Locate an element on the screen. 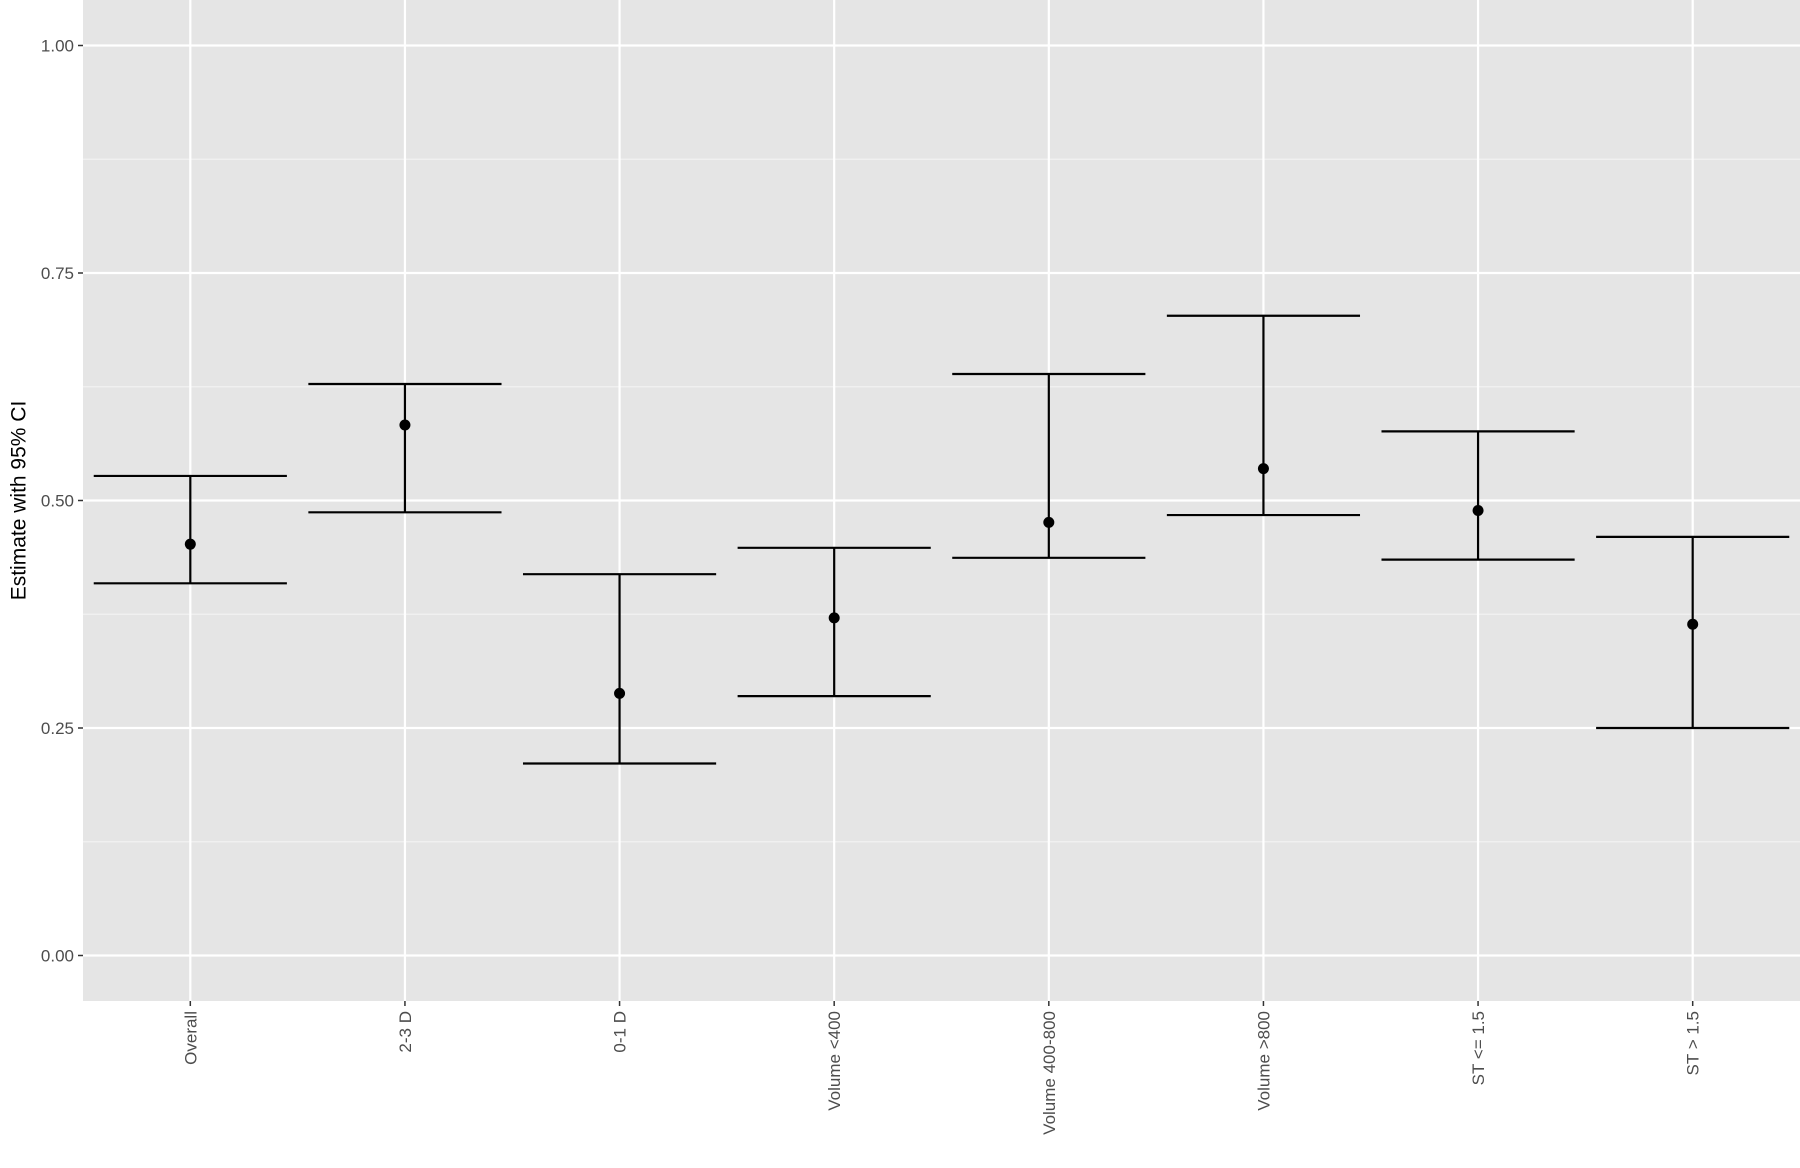 This screenshot has height=1168, width=1800. x-tick-label: 0-1 D is located at coordinates (620, 1032).